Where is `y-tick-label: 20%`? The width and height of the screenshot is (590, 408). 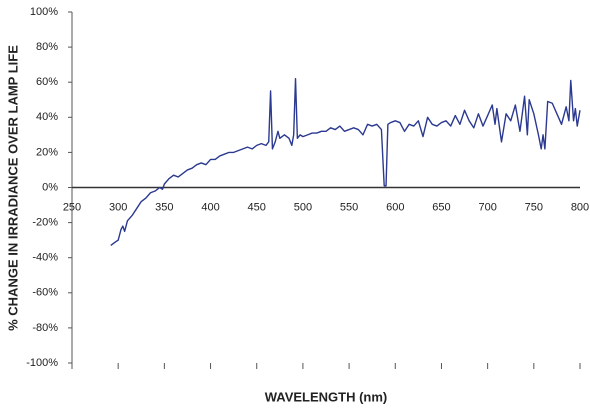
y-tick-label: 20% is located at coordinates (47, 152).